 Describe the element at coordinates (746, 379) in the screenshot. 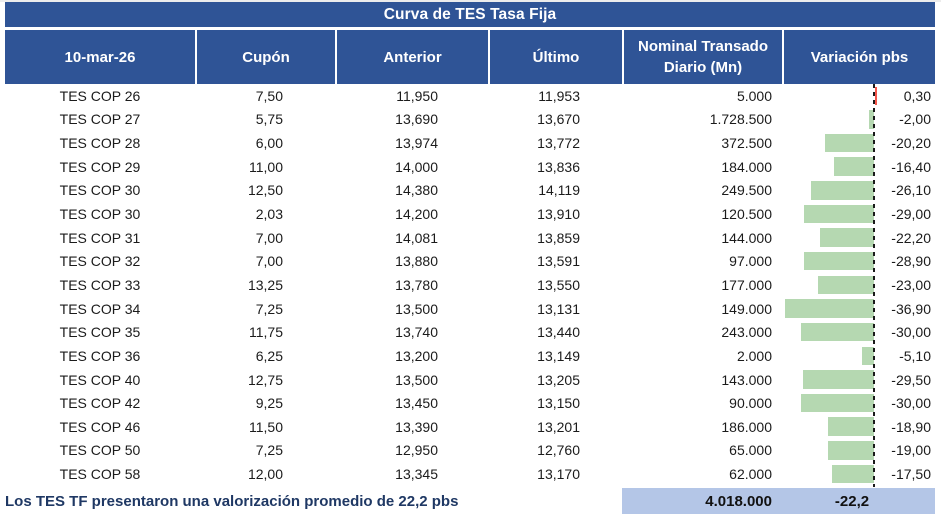

I see `nominal-value: 143.000` at that location.